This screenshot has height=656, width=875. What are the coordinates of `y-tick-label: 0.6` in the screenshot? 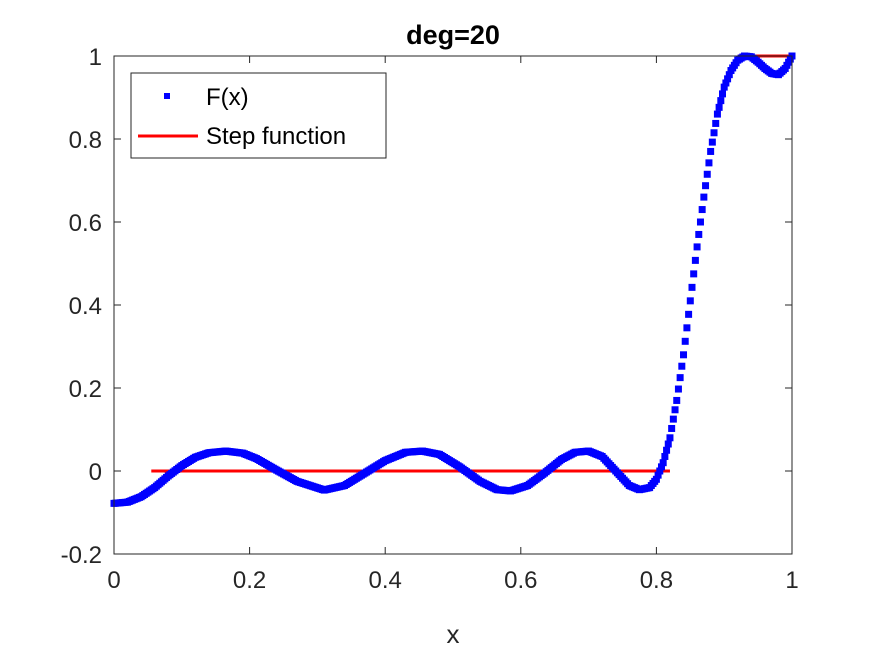 It's located at (85, 223).